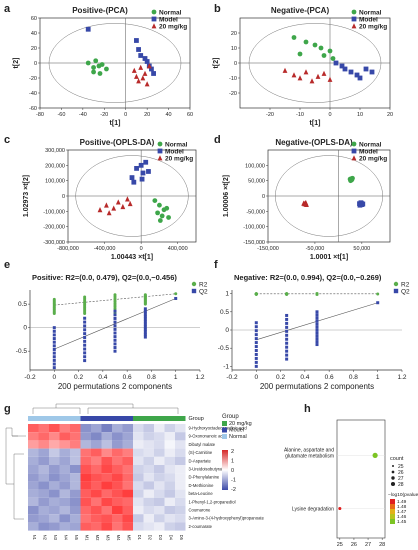 This screenshot has width=418, height=550. What do you see at coordinates (361, 249) in the screenshot?
I see `x-tick-label: 50,000` at bounding box center [361, 249].